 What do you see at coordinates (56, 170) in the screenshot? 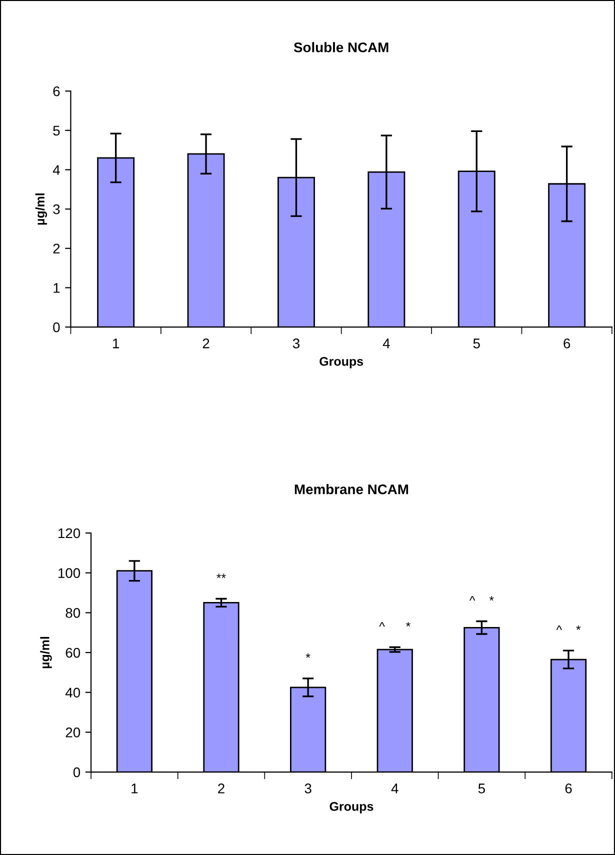
I see `y-tick-label: 4` at bounding box center [56, 170].